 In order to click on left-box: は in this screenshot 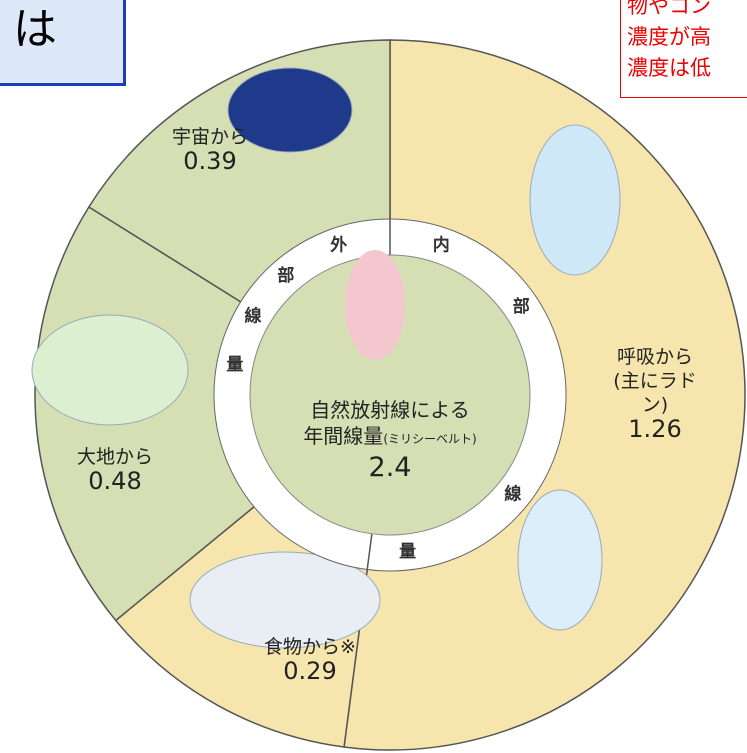, I will do `click(63, 43)`.